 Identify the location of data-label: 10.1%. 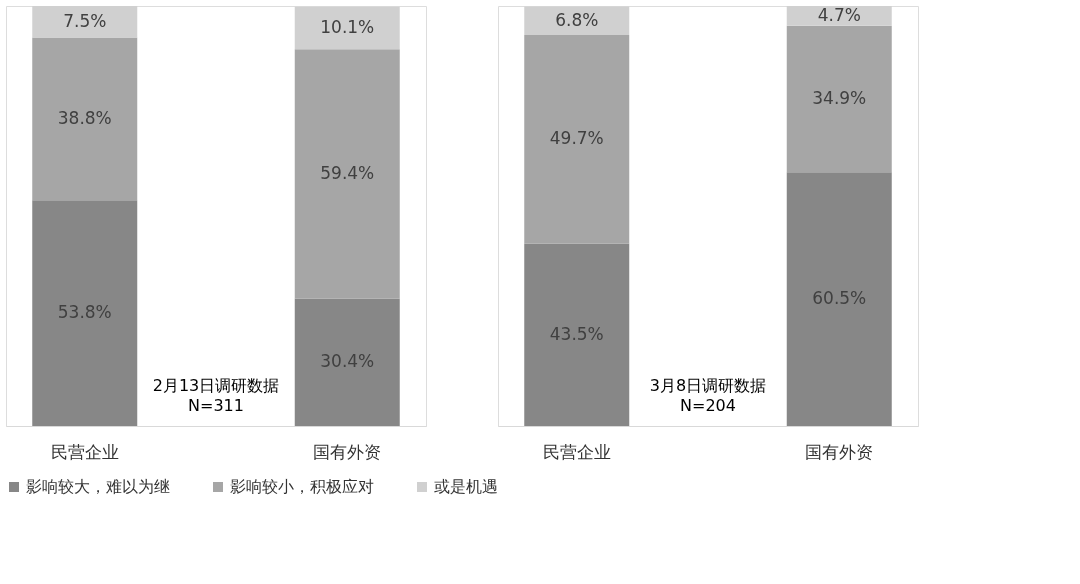
(347, 27).